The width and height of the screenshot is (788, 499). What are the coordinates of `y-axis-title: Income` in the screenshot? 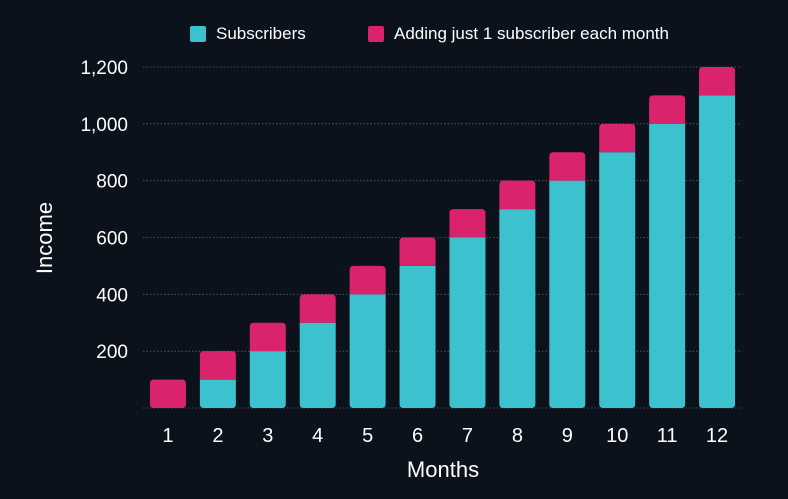 It's located at (44, 238).